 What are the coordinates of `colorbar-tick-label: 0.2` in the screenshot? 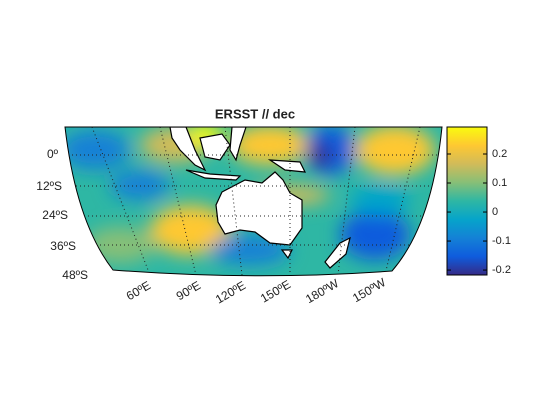 It's located at (499, 154).